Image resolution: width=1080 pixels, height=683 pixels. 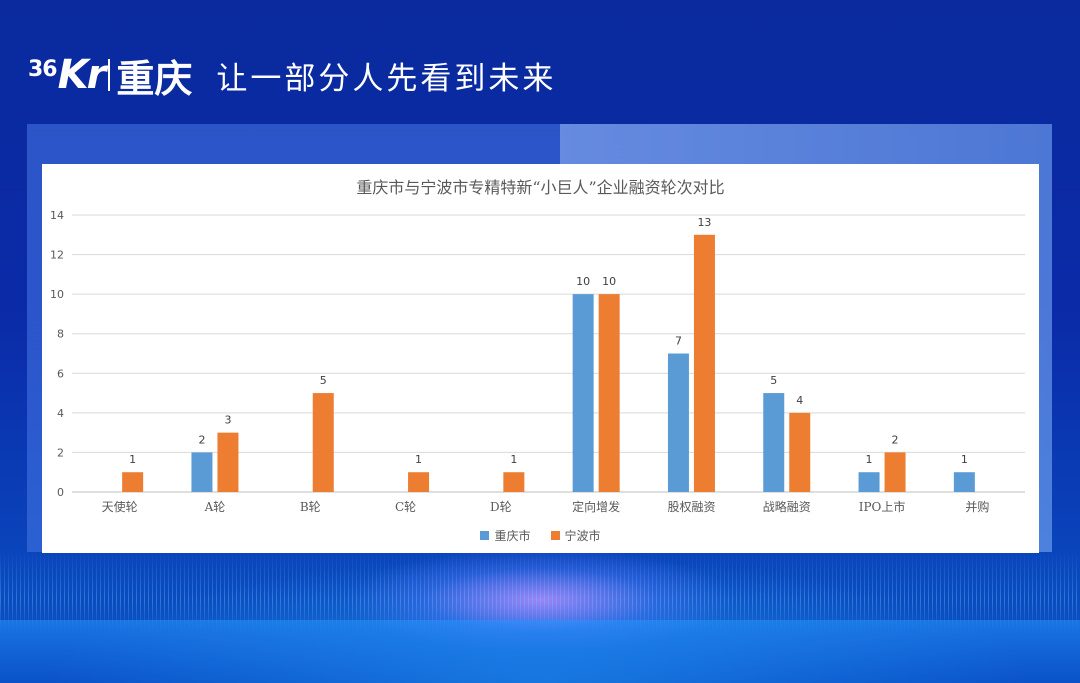 I want to click on background-light-streaks, so click(x=540, y=592).